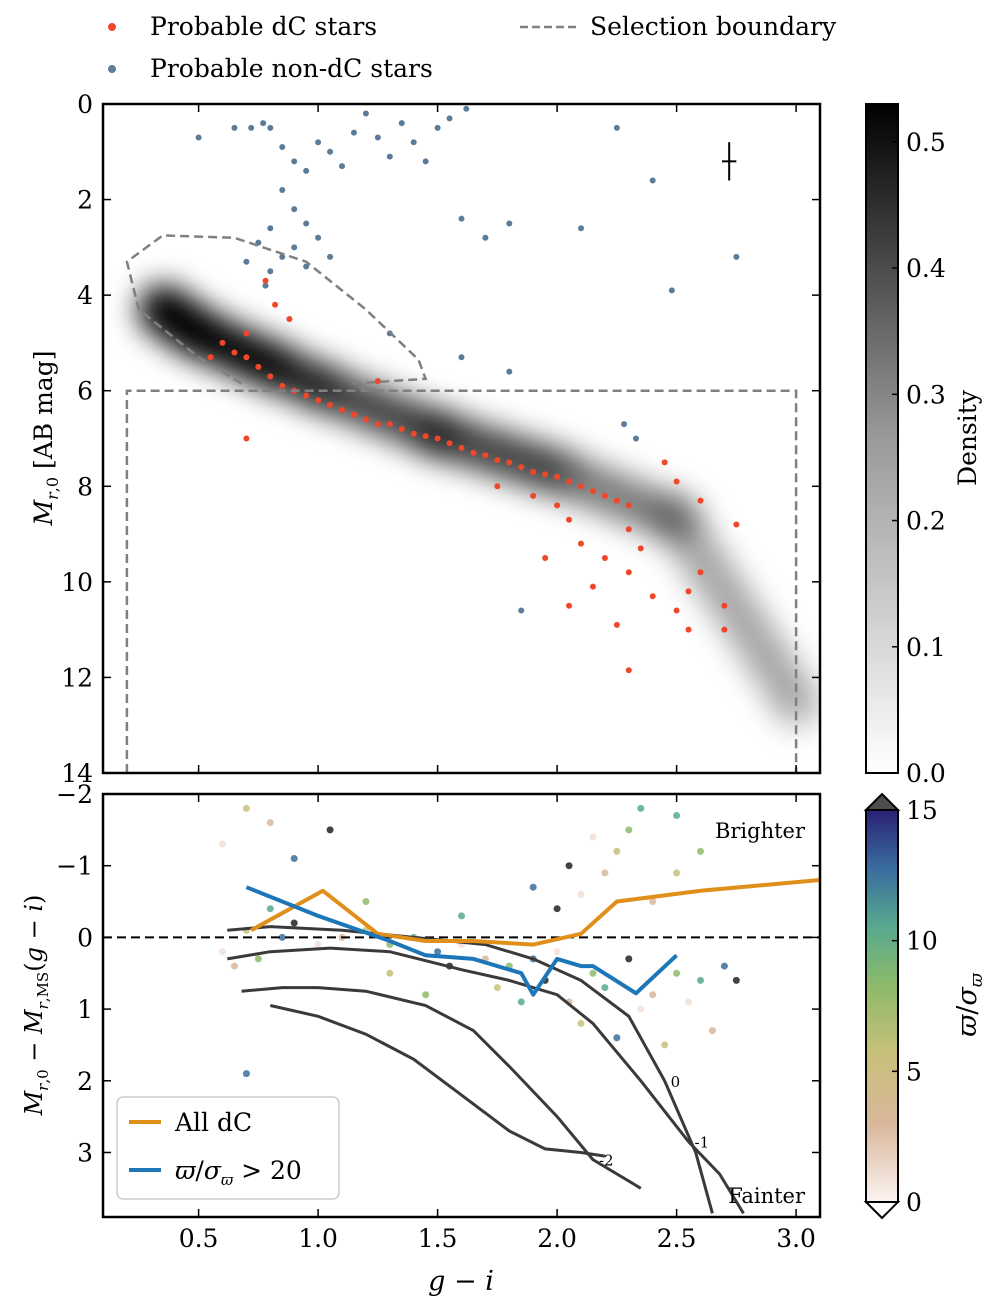 This screenshot has width=997, height=1303. I want to click on density-colorbar: 0.0 0.1 0.2 0.3 0.4 0.5 Density, so click(923, 445).